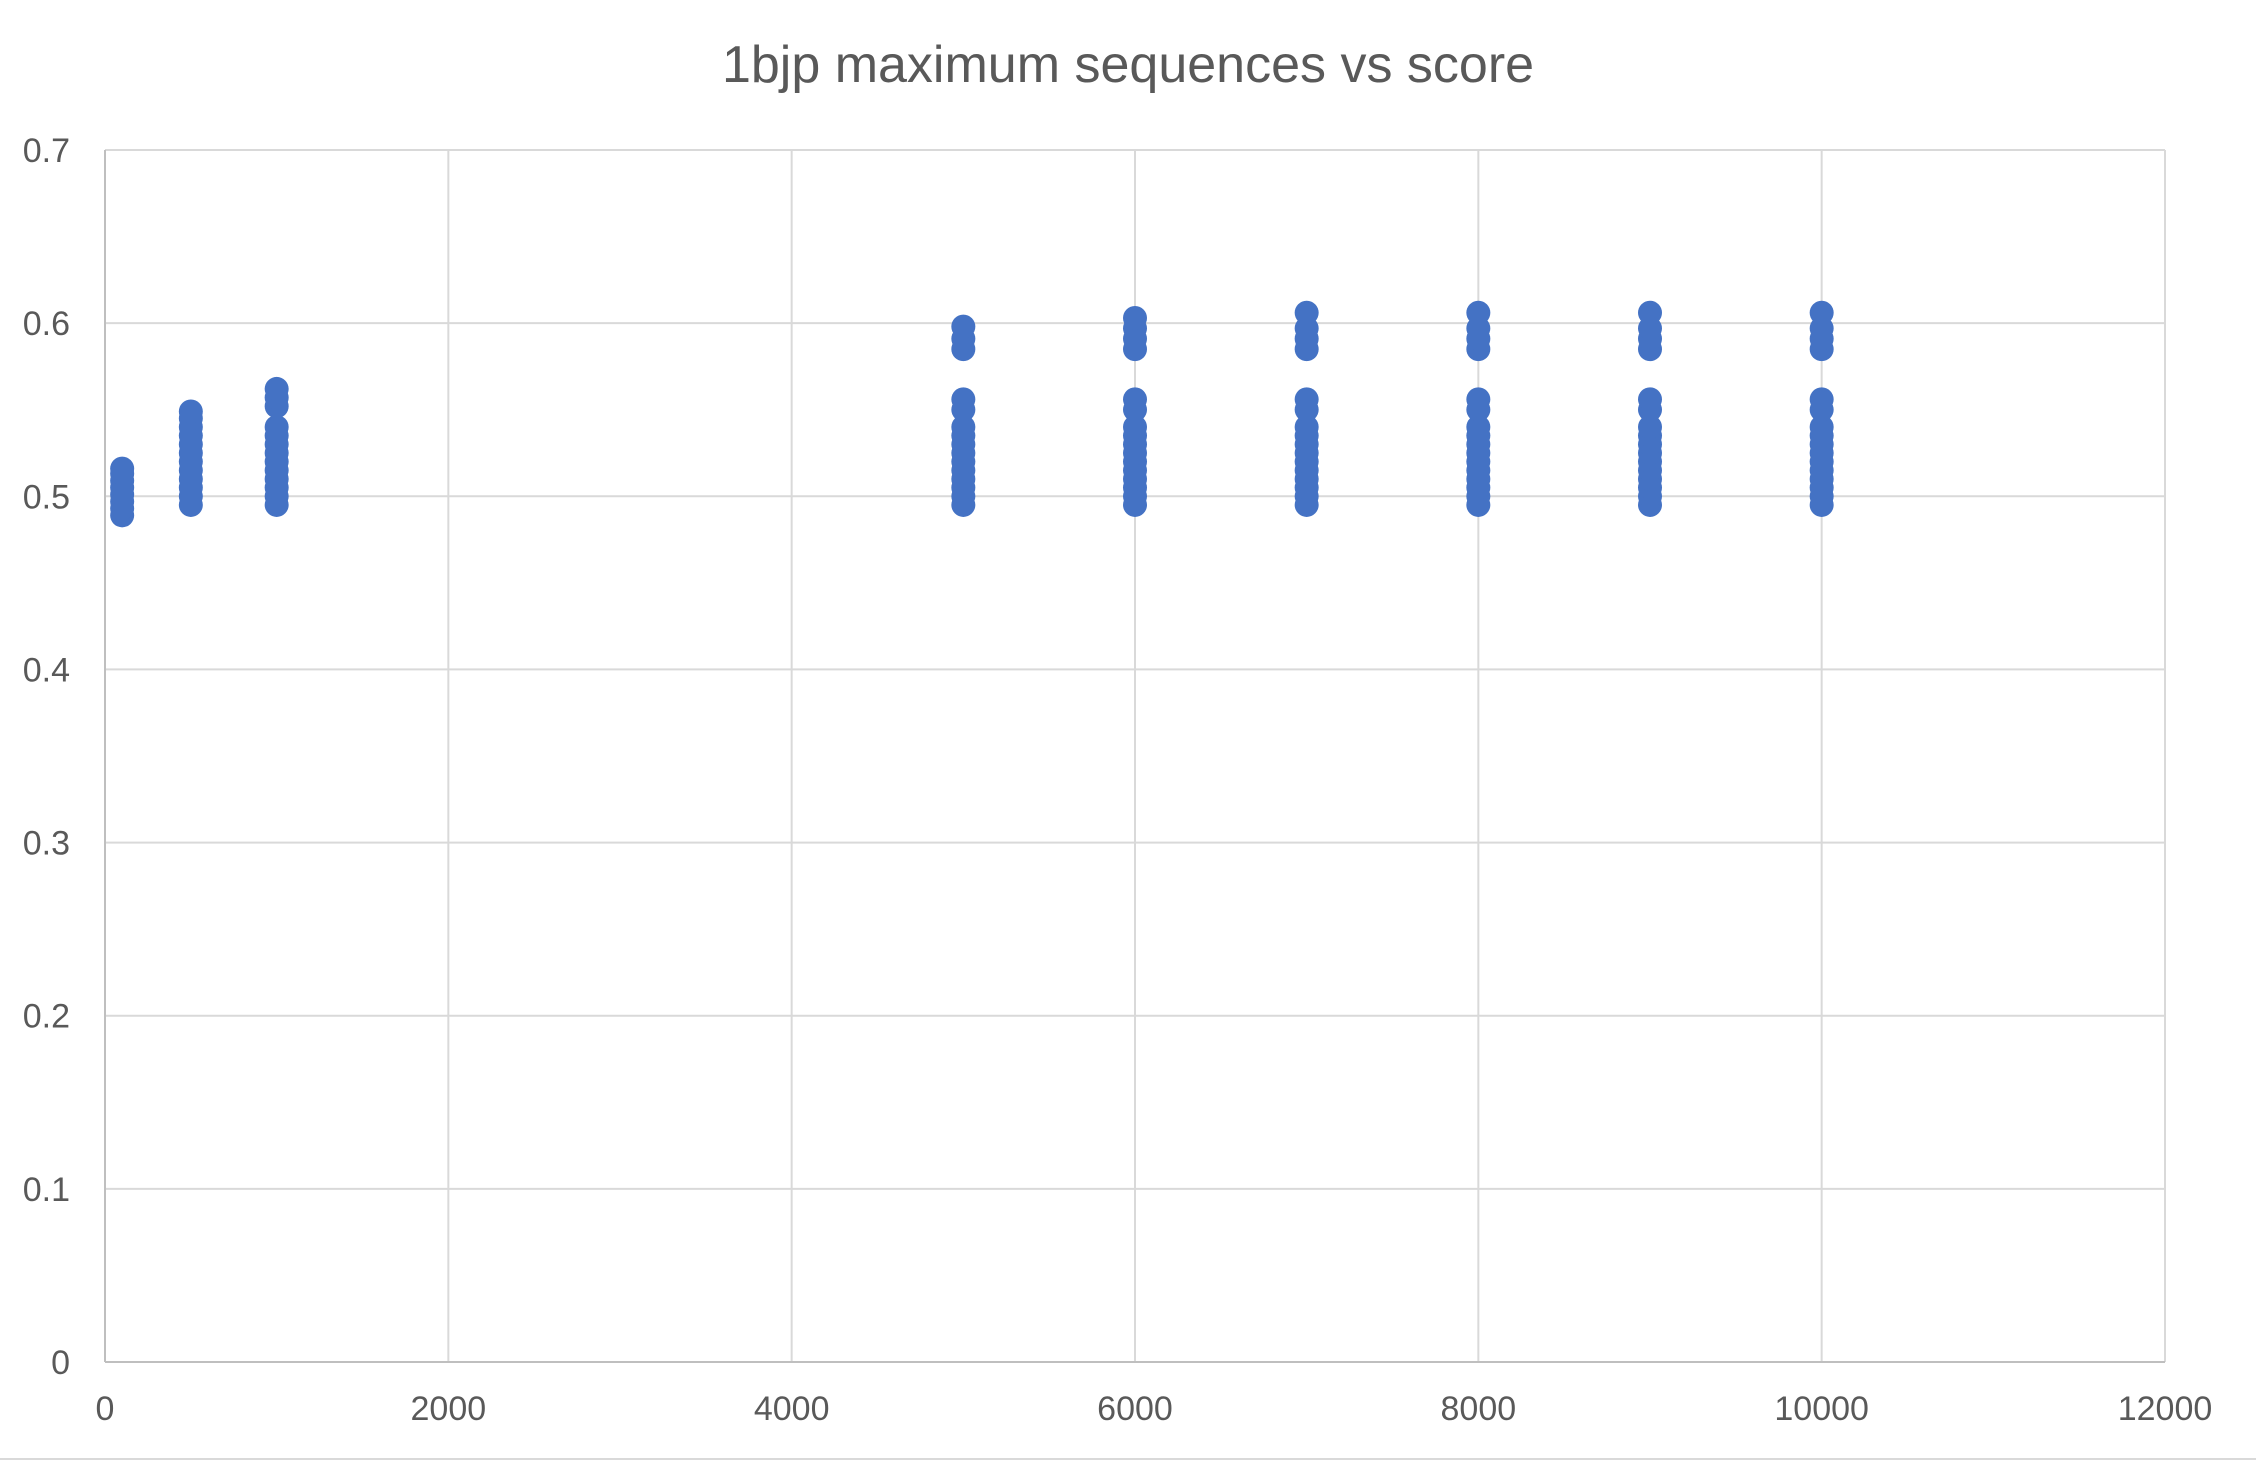  What do you see at coordinates (46, 324) in the screenshot?
I see `y-tick-label: 0.6` at bounding box center [46, 324].